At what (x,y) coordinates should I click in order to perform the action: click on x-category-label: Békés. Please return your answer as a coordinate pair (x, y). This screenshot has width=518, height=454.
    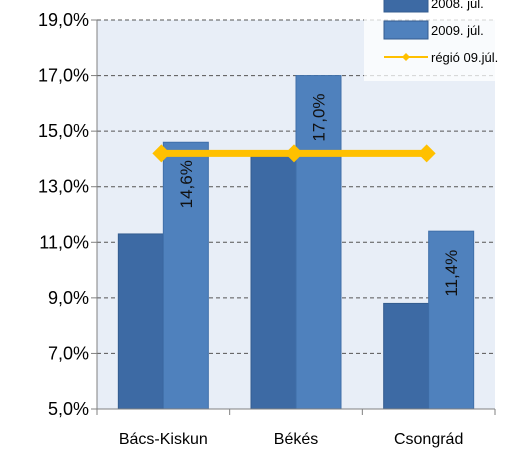
    Looking at the image, I should click on (296, 439).